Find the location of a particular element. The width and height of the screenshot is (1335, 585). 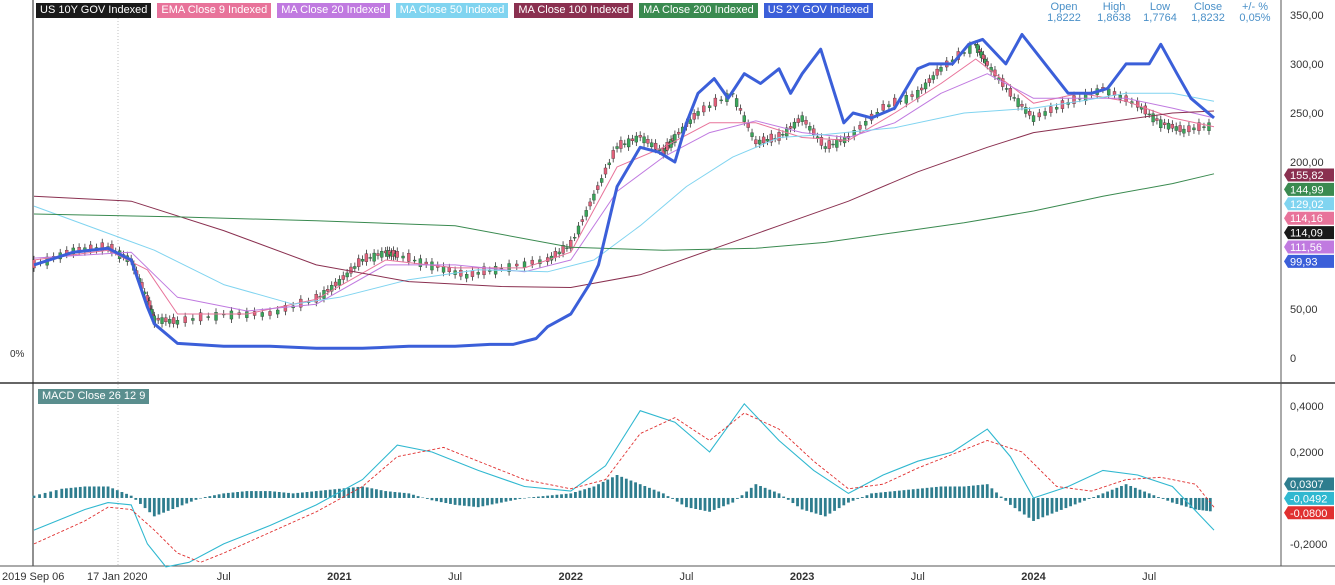

price-label-badge is located at coordinates (1309, 189).